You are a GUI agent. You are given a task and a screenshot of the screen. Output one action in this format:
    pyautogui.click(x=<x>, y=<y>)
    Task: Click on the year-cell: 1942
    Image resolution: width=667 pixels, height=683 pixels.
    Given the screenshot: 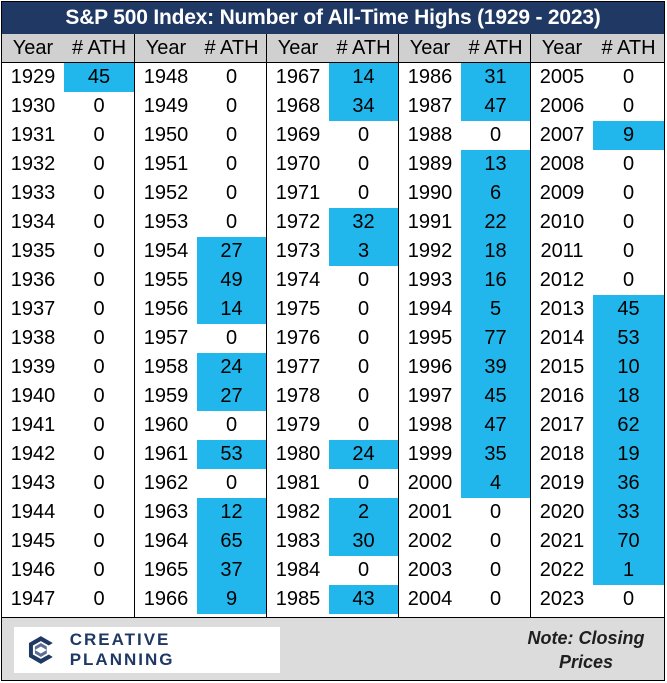 What is the action you would take?
    pyautogui.click(x=33, y=454)
    